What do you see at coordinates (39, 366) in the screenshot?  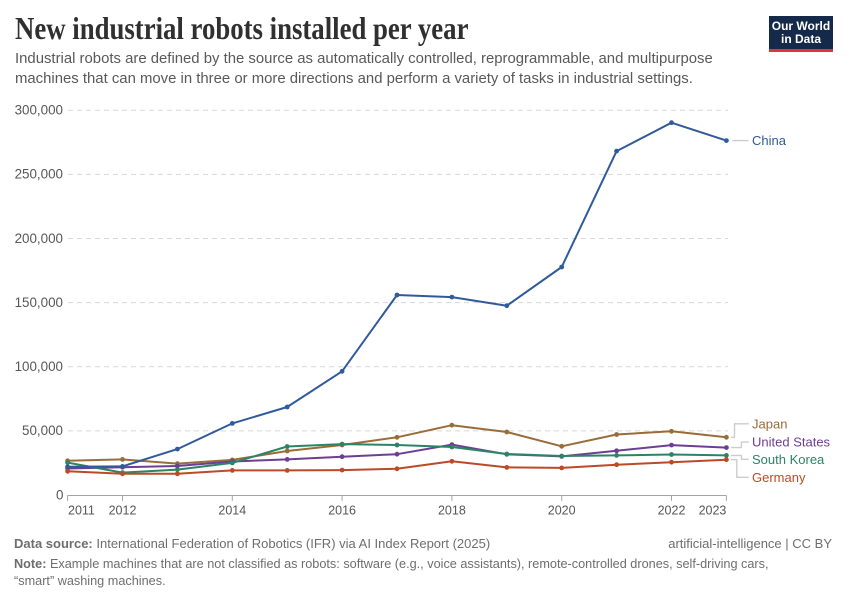 I see `svg-text: 100,000` at bounding box center [39, 366].